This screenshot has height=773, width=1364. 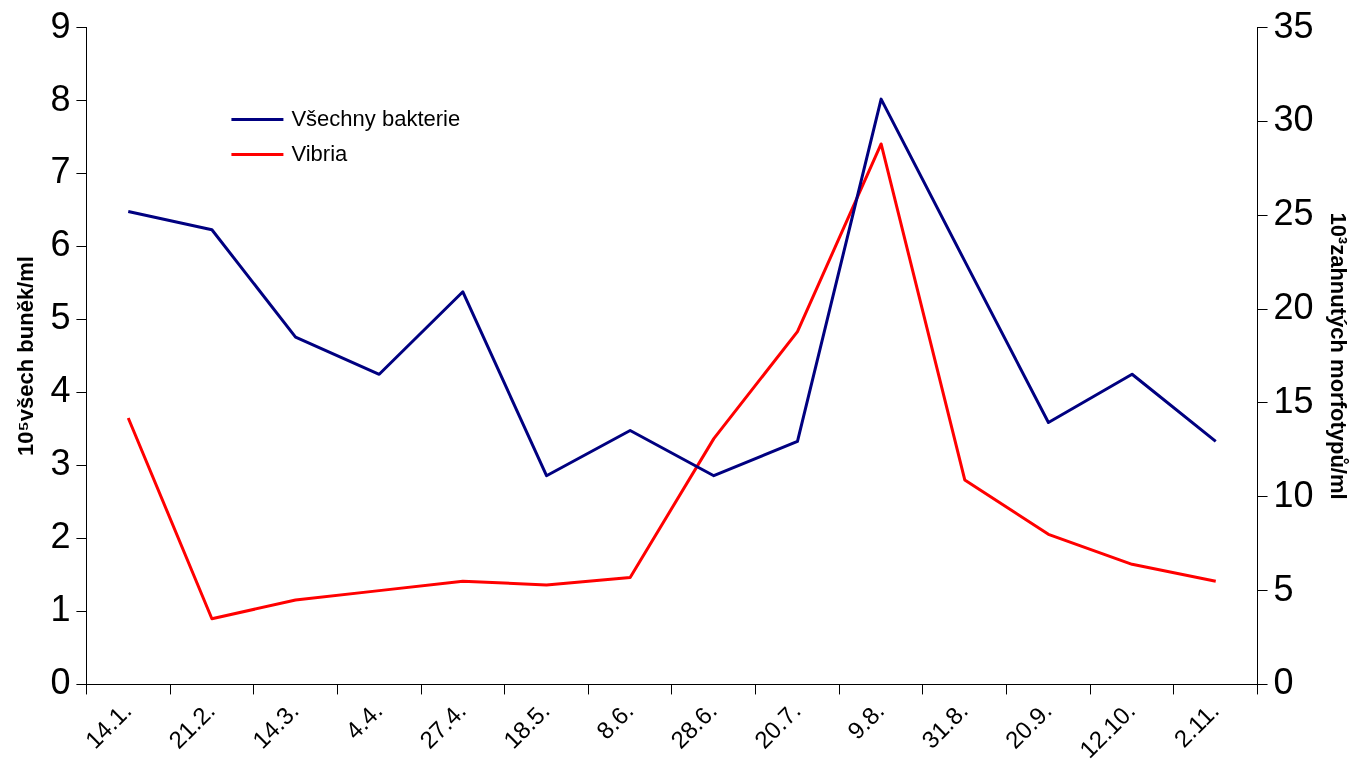 I want to click on y2-tick-label: 30, so click(x=1293, y=119).